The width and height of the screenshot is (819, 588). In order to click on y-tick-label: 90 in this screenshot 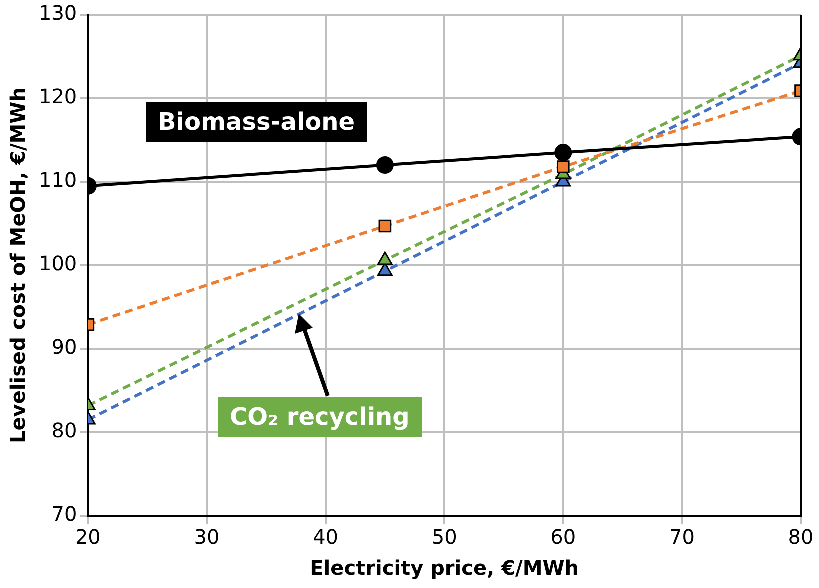, I will do `click(65, 347)`.